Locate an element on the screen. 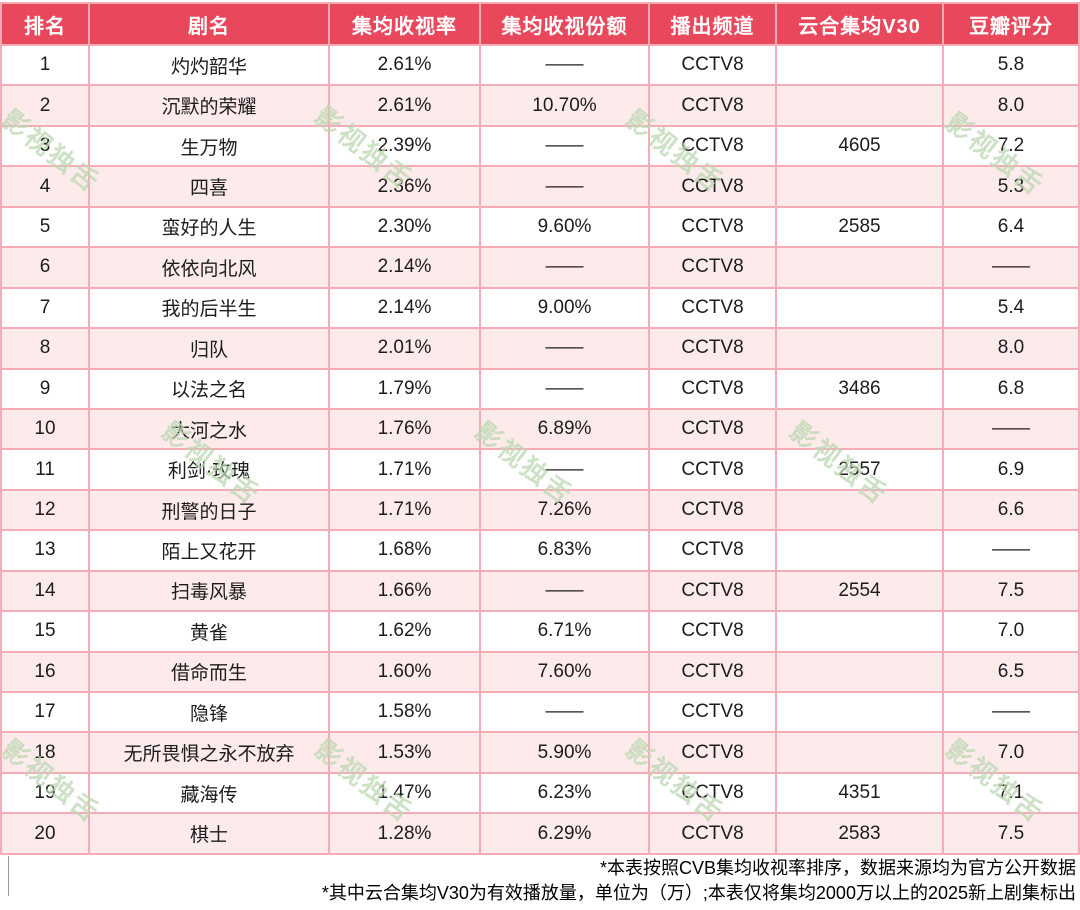  cell-rank: 14 is located at coordinates (45, 591).